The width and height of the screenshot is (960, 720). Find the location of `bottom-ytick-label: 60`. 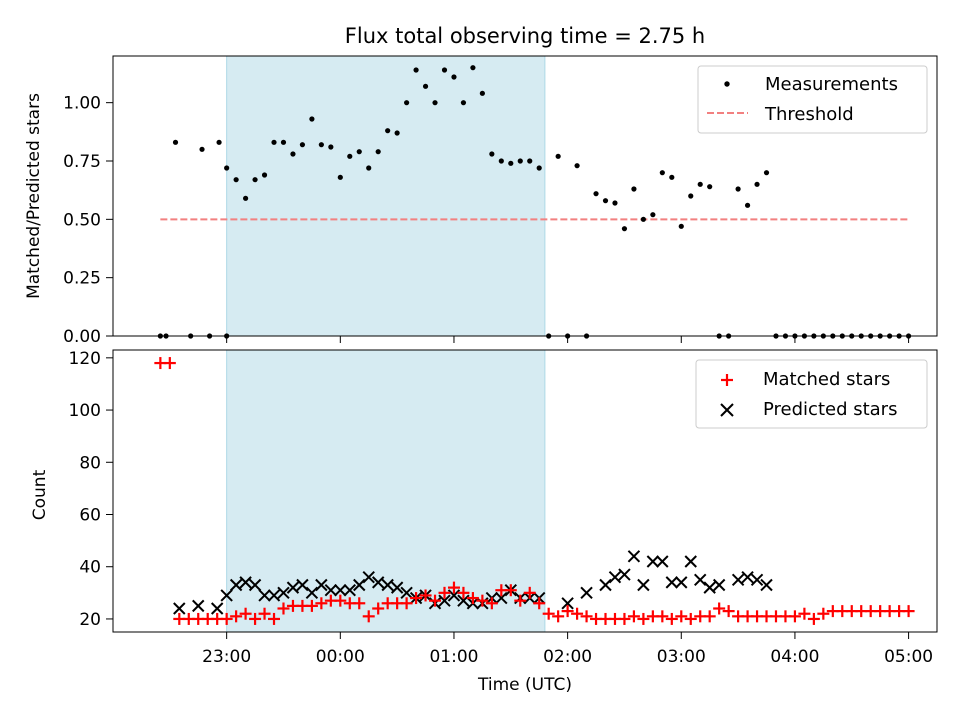

bottom-ytick-label: 60 is located at coordinates (90, 516).